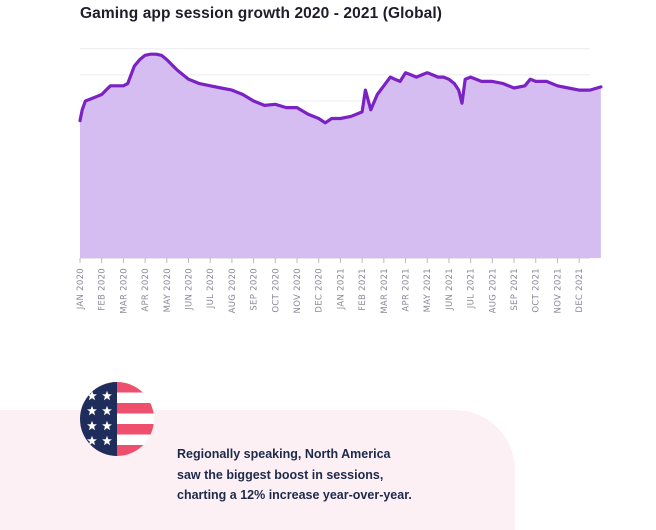 This screenshot has width=656, height=530. I want to click on x-tick-label: JUL 2021, so click(472, 288).